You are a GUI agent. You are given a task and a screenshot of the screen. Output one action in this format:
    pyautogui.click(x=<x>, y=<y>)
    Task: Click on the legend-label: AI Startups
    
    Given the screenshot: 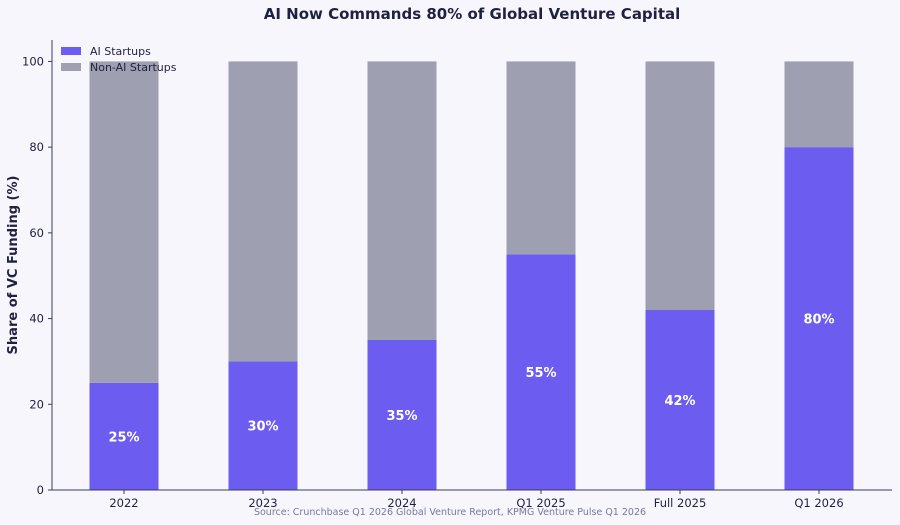 What is the action you would take?
    pyautogui.click(x=120, y=51)
    